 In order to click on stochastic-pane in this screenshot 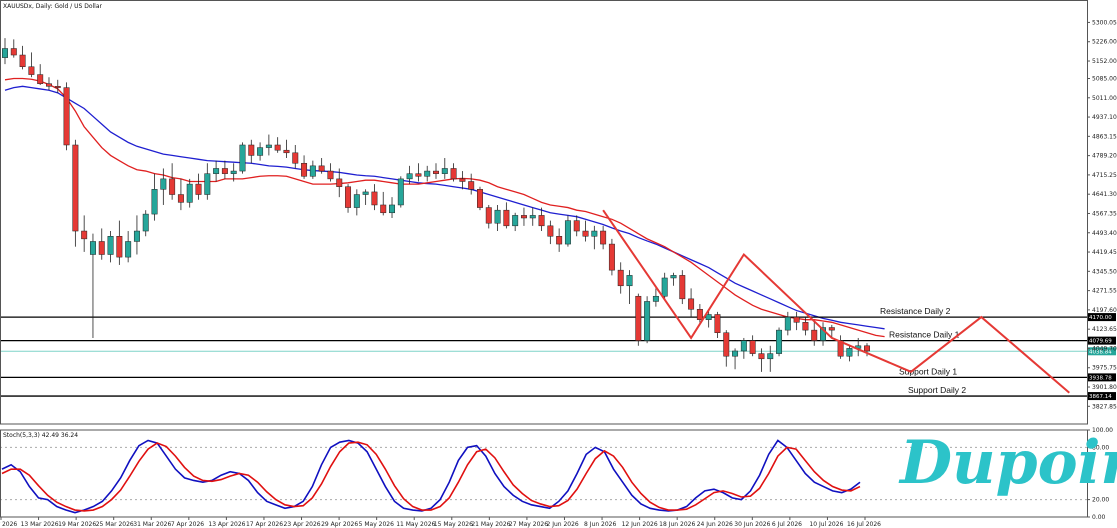, I will do `click(543, 476)`.